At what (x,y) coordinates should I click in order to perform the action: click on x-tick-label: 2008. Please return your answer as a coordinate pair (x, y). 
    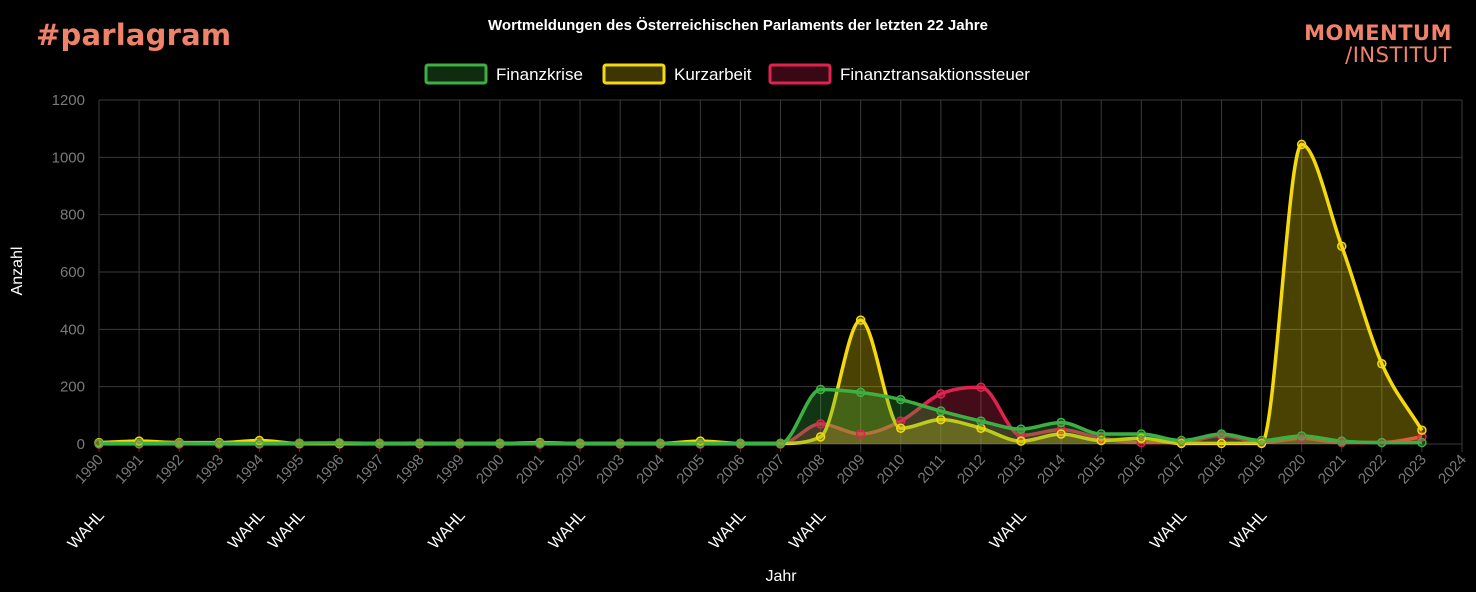
    Looking at the image, I should click on (811, 469).